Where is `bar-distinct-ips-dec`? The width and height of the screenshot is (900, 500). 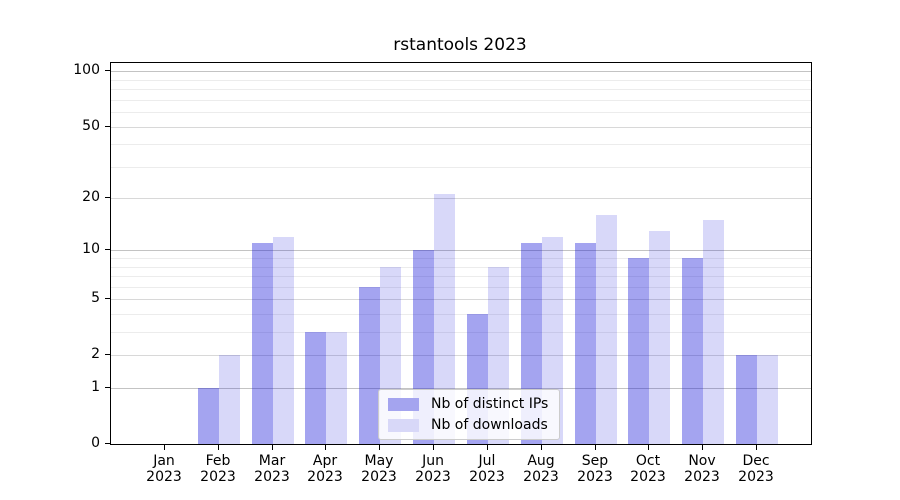 bar-distinct-ips-dec is located at coordinates (746, 399).